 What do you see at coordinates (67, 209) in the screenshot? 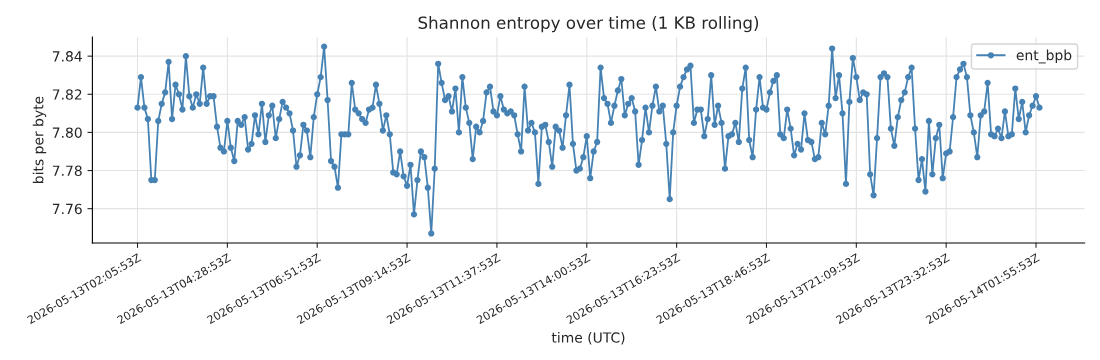
I see `y-tick-label: 7.76` at bounding box center [67, 209].